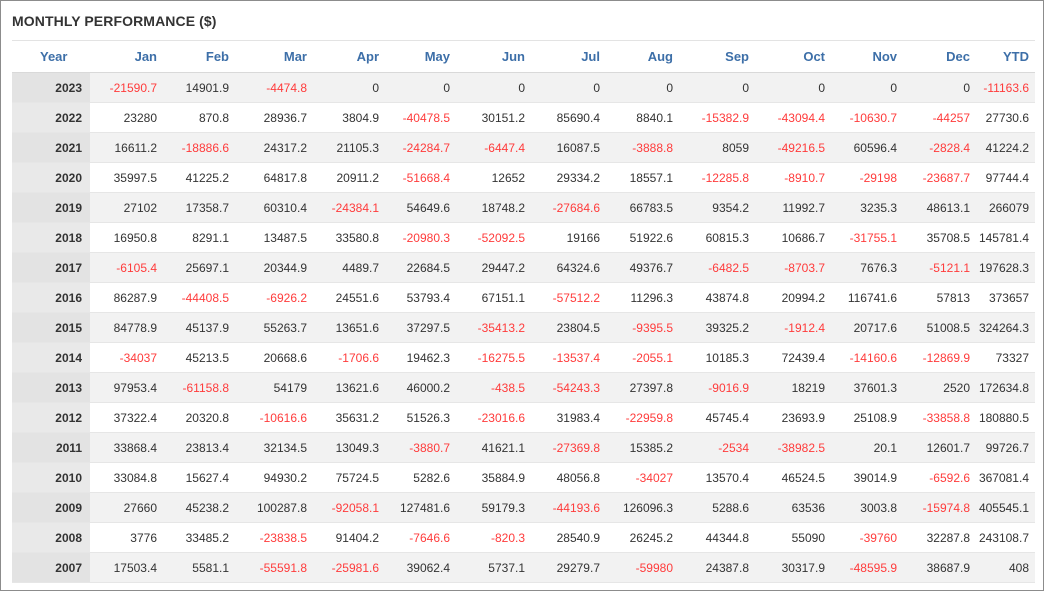  I want to click on value-cell-may: 39062.4, so click(420, 567).